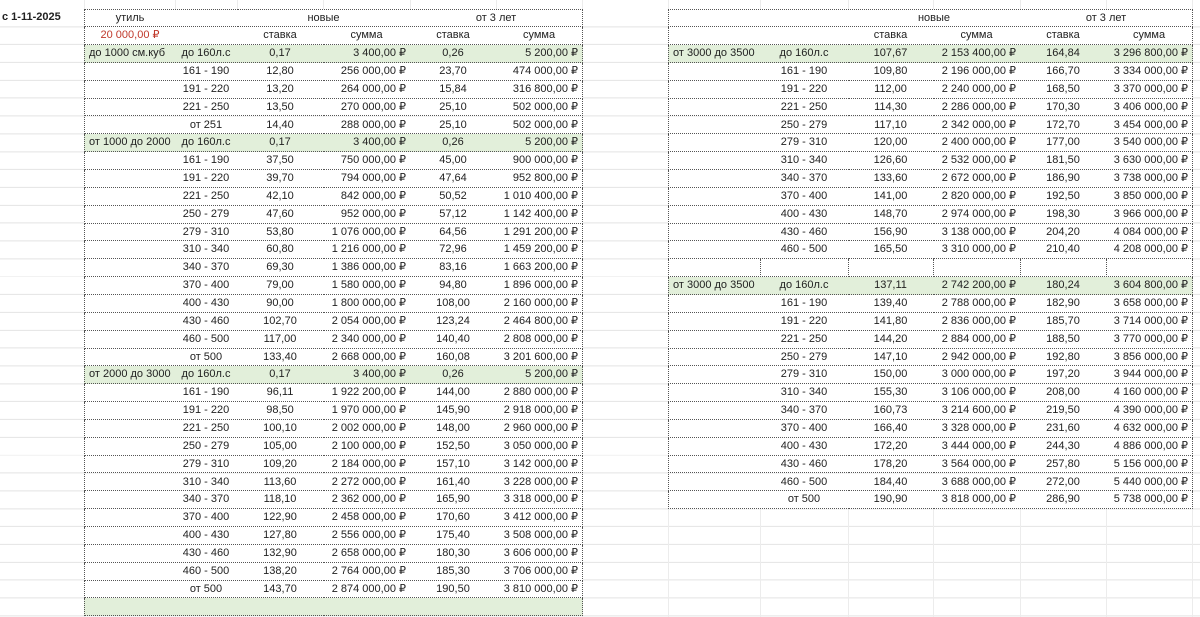 This screenshot has height=617, width=1200. What do you see at coordinates (280, 571) in the screenshot?
I see `new-rate-cell: 138,20` at bounding box center [280, 571].